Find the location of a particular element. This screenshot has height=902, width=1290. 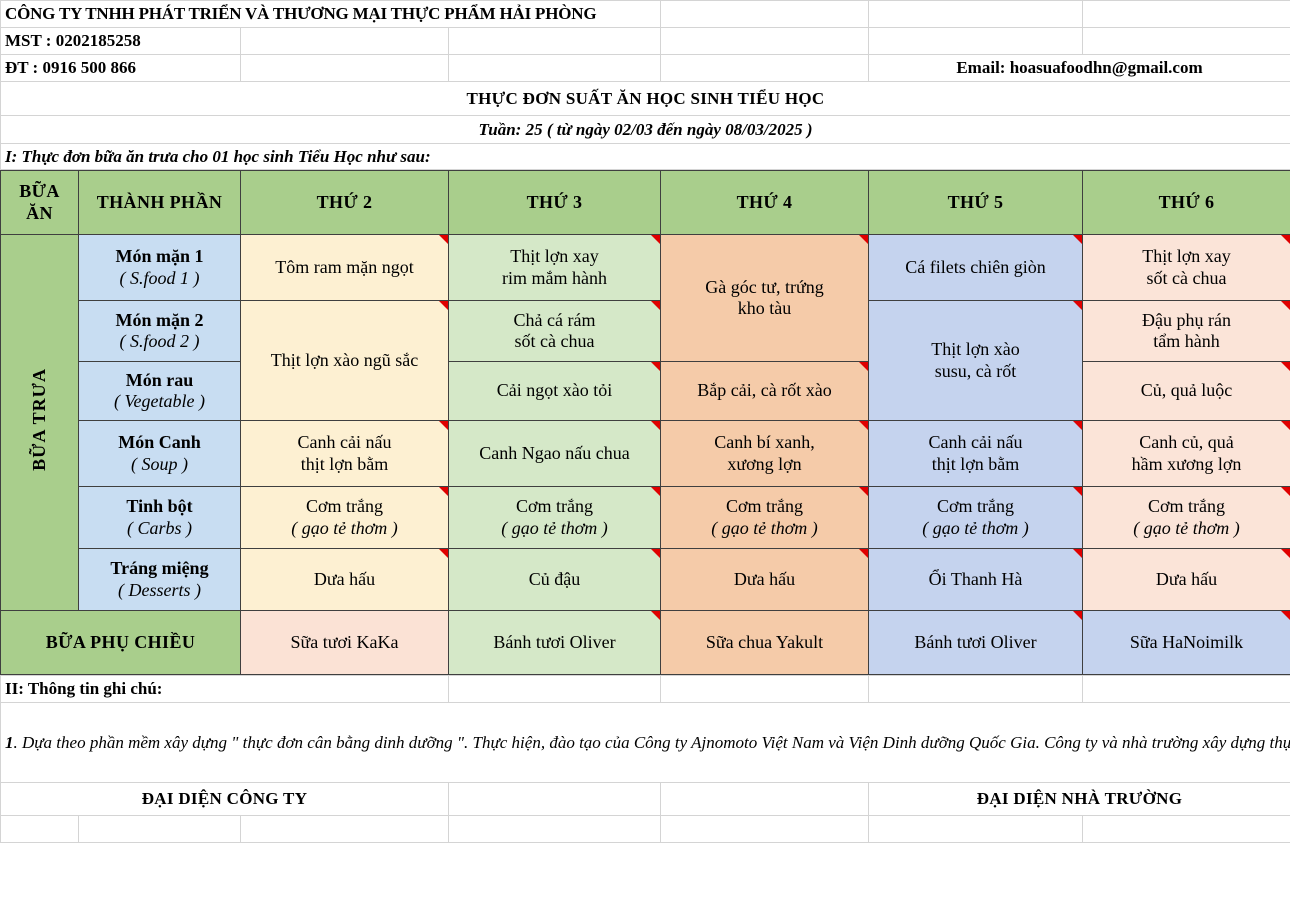

row-label-en: ( Carbs ) is located at coordinates (159, 527).